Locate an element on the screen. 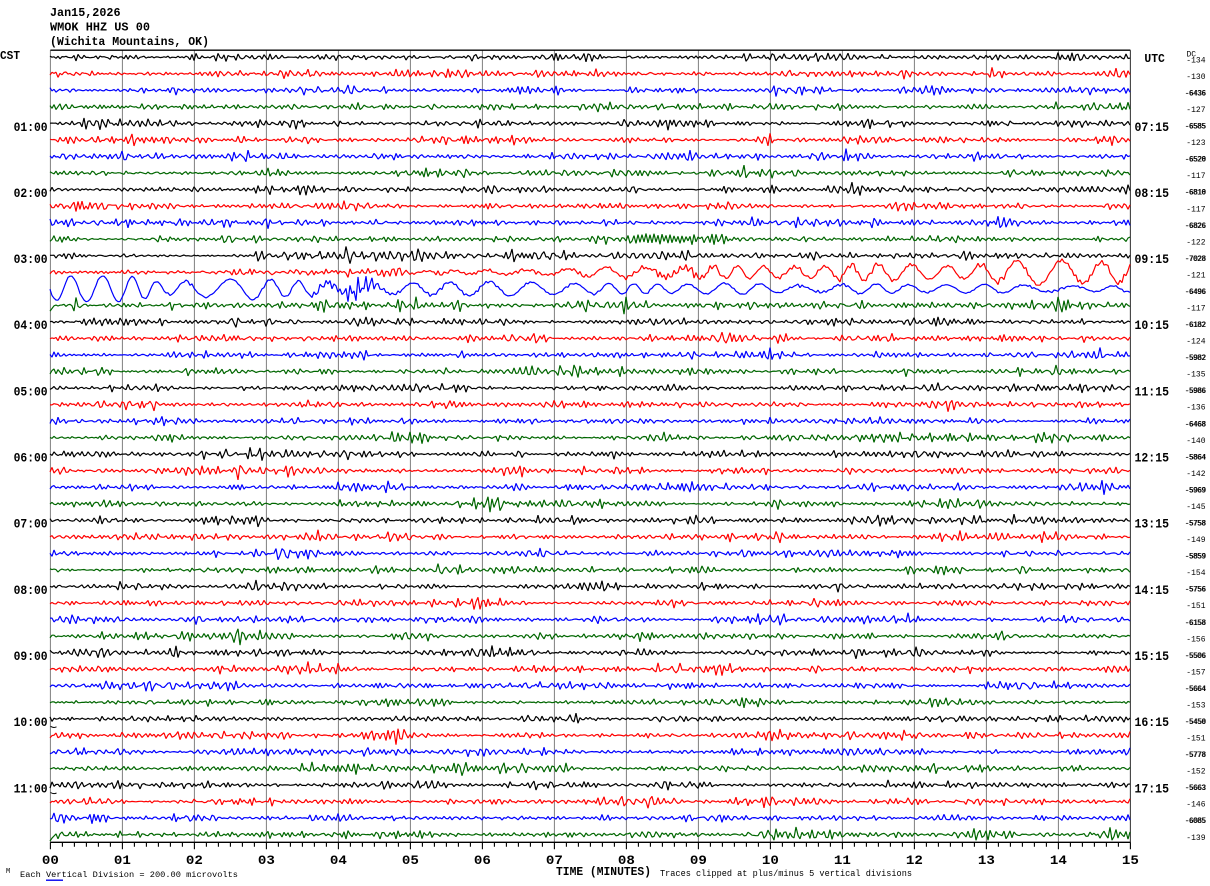 This screenshot has width=1210, height=886. svg-text: 01 is located at coordinates (122, 860).